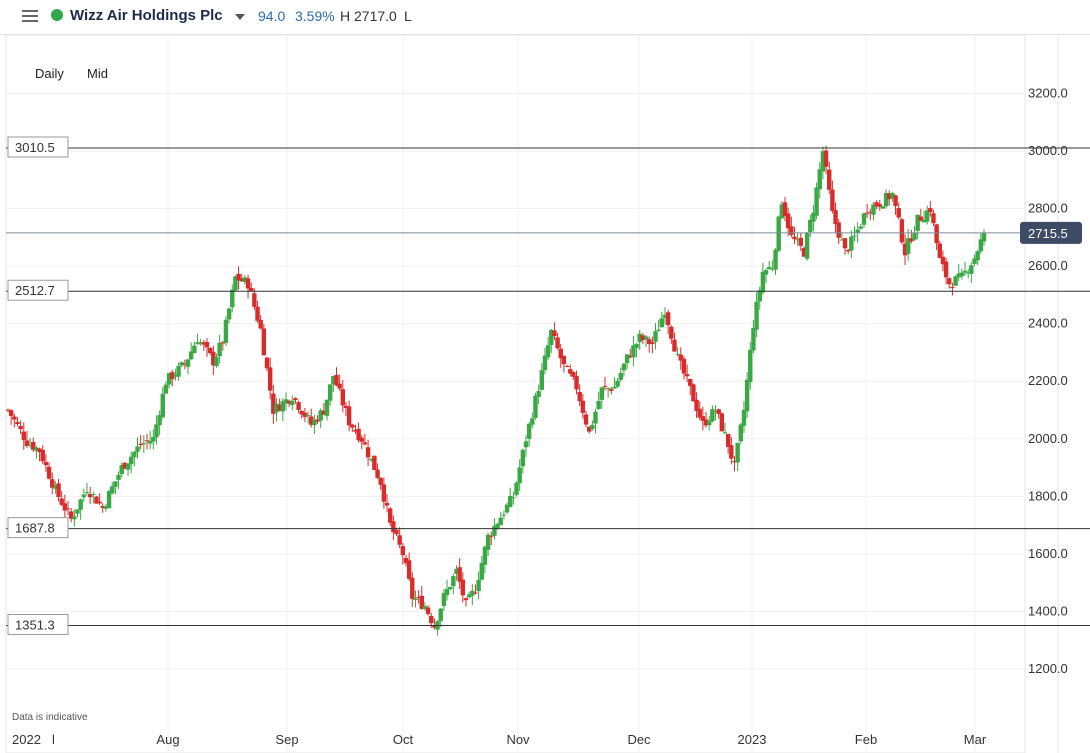  What do you see at coordinates (97, 73) in the screenshot?
I see `price-type-option: Mid` at bounding box center [97, 73].